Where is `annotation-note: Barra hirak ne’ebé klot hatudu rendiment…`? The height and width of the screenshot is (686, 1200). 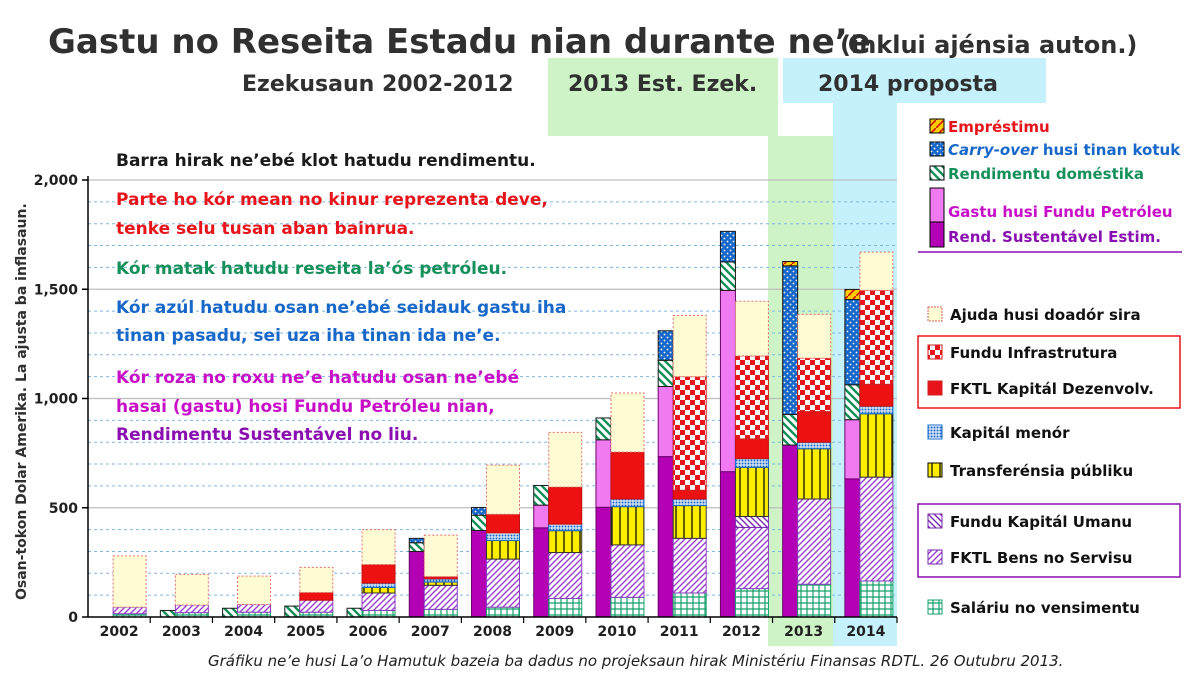 annotation-note: Barra hirak ne’ebé klot hatudu rendiment… is located at coordinates (326, 161).